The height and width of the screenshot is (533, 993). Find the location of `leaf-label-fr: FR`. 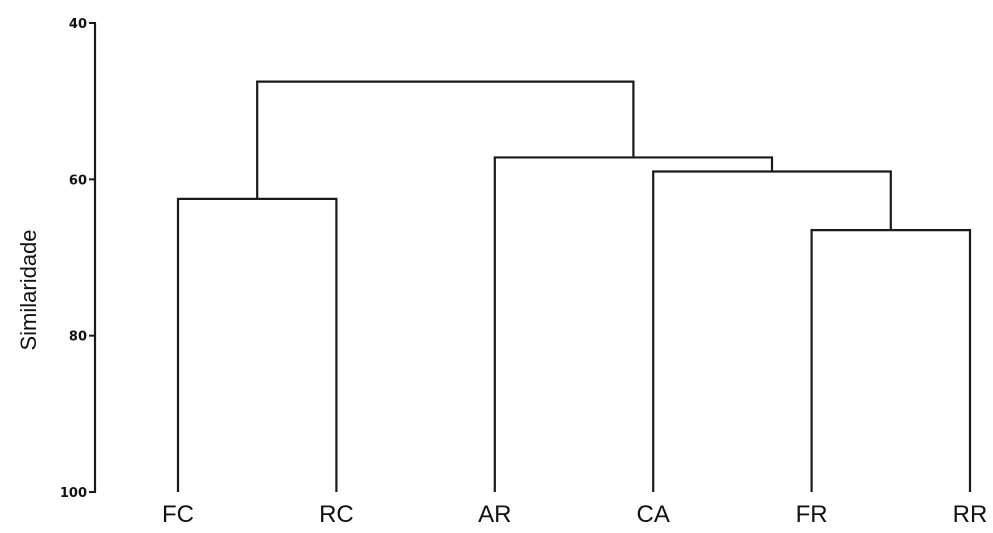

leaf-label-fr: FR is located at coordinates (812, 514).